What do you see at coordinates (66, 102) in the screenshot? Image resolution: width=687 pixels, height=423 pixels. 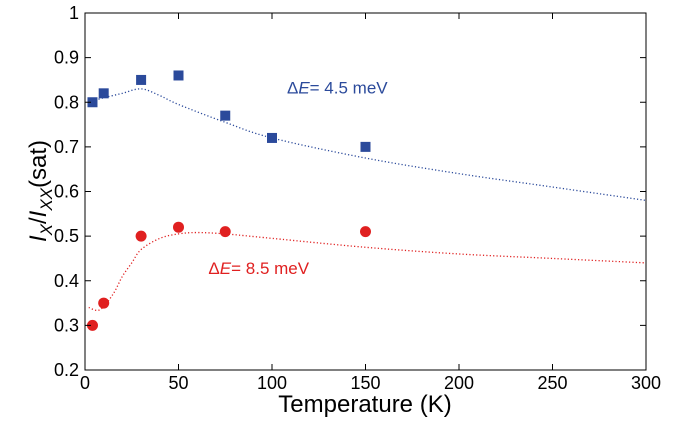 I see `y-tick-label: 0.8` at bounding box center [66, 102].